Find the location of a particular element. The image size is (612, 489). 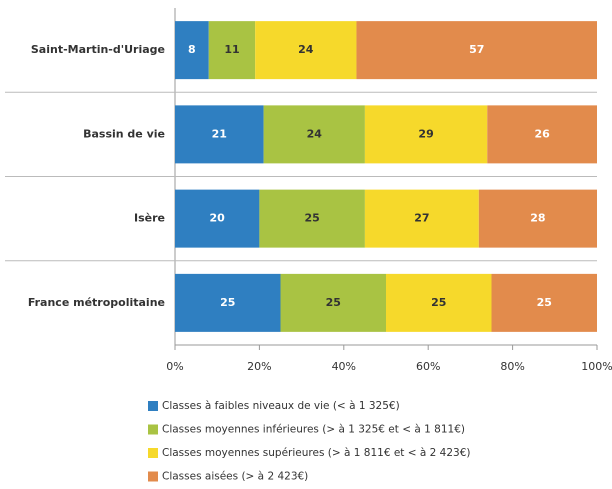

x-tick-label: 20% is located at coordinates (259, 366).